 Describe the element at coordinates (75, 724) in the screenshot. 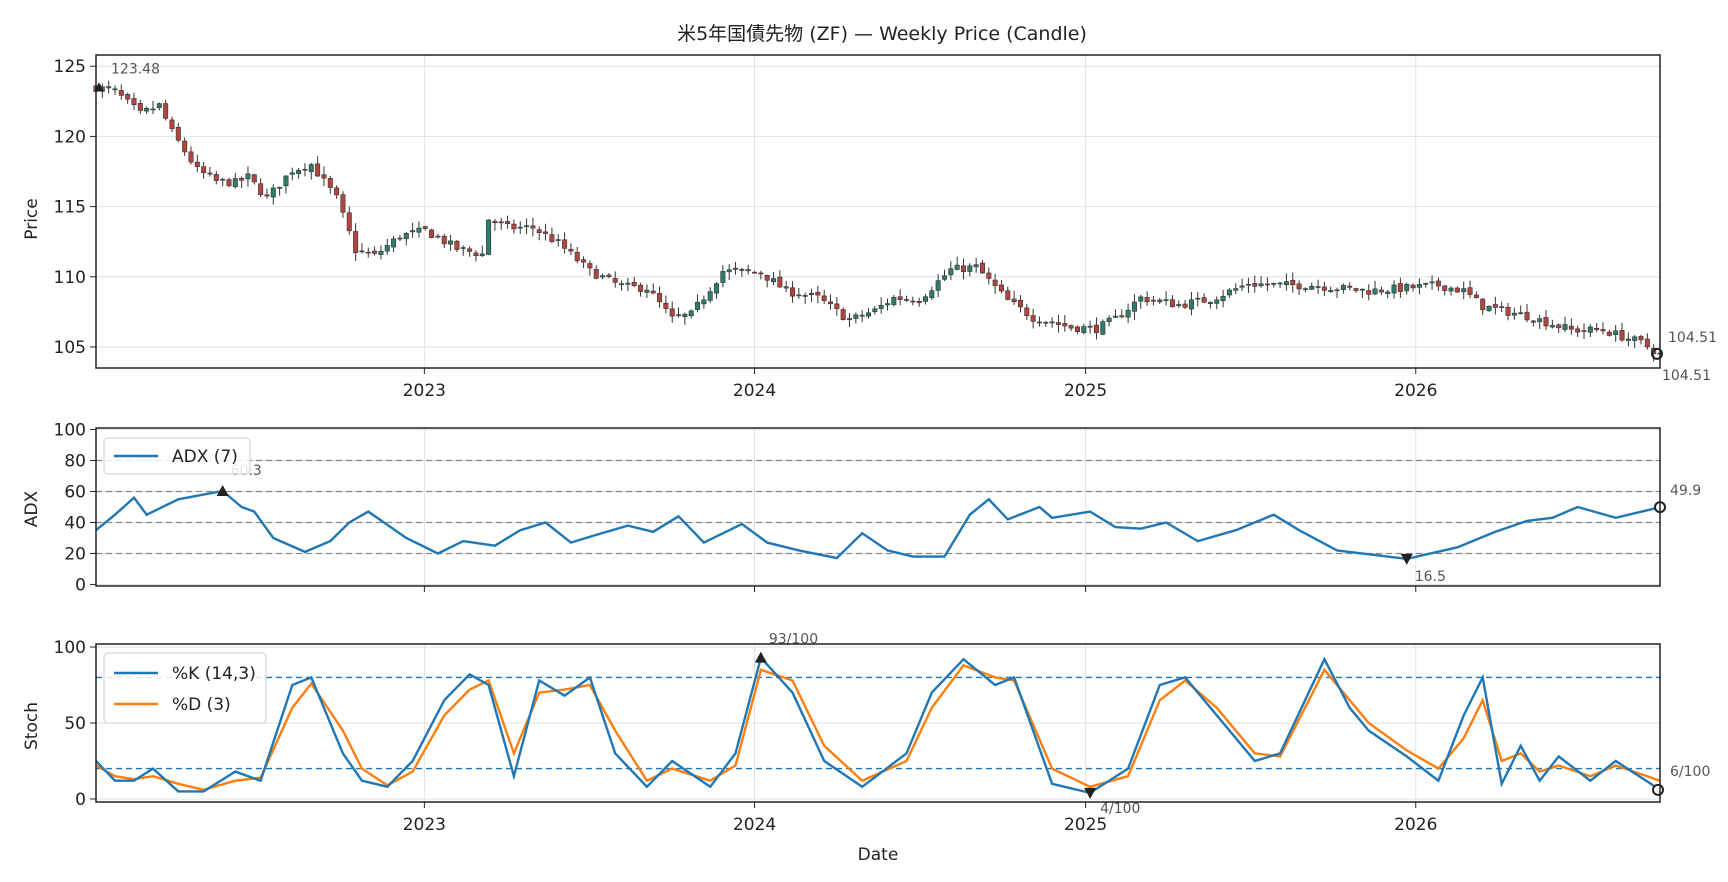

I see `stoch-ytick-label: 50` at that location.